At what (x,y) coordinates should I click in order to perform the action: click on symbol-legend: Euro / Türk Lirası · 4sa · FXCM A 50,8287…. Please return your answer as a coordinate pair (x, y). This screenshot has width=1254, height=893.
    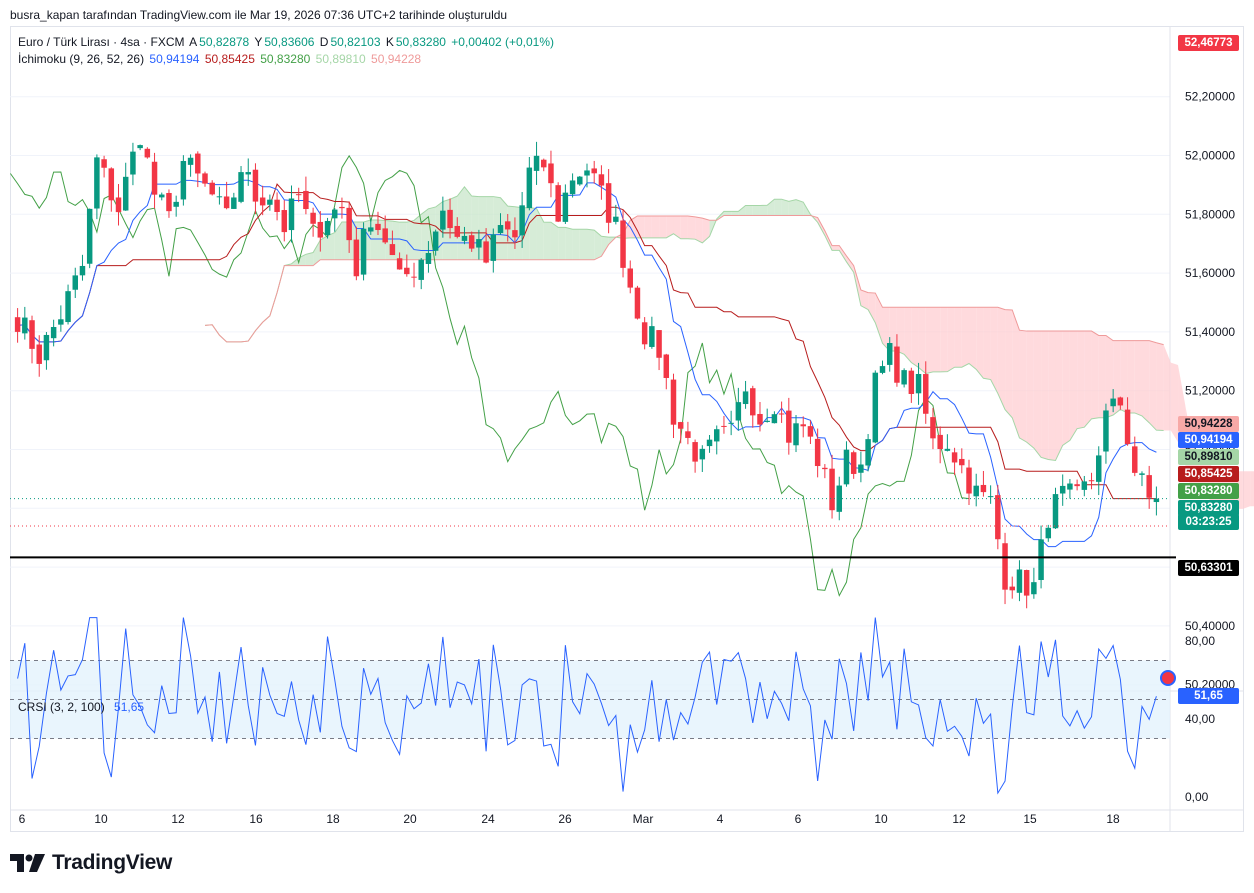
    Looking at the image, I should click on (287, 42).